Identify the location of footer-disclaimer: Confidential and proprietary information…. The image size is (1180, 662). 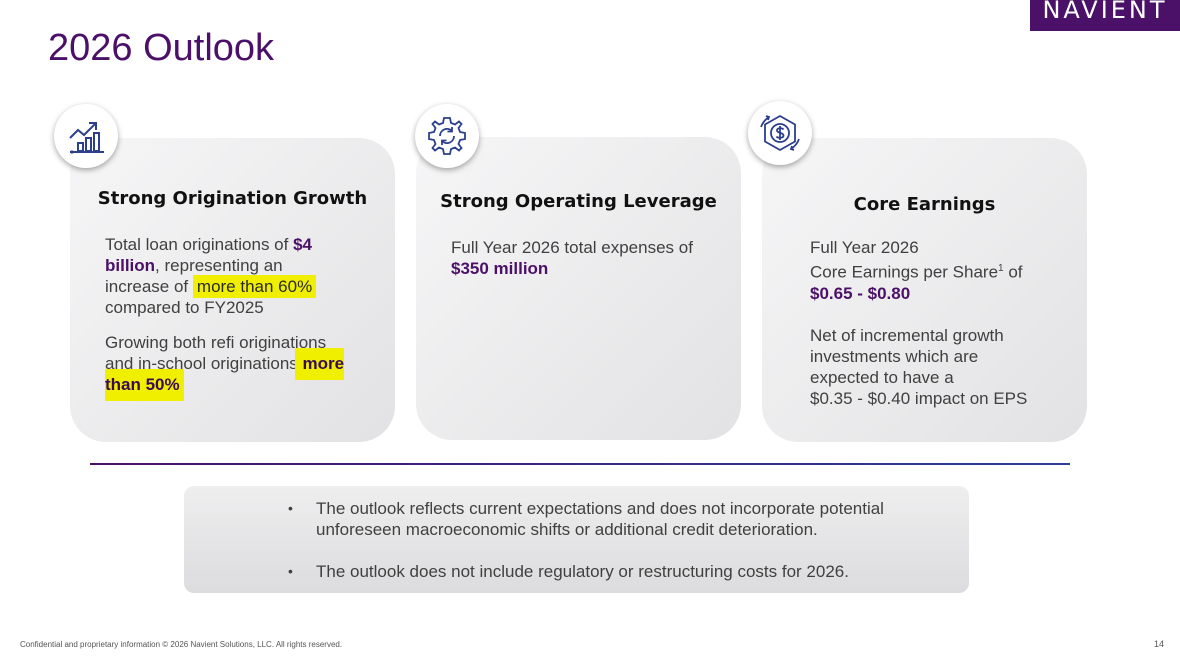
(181, 644).